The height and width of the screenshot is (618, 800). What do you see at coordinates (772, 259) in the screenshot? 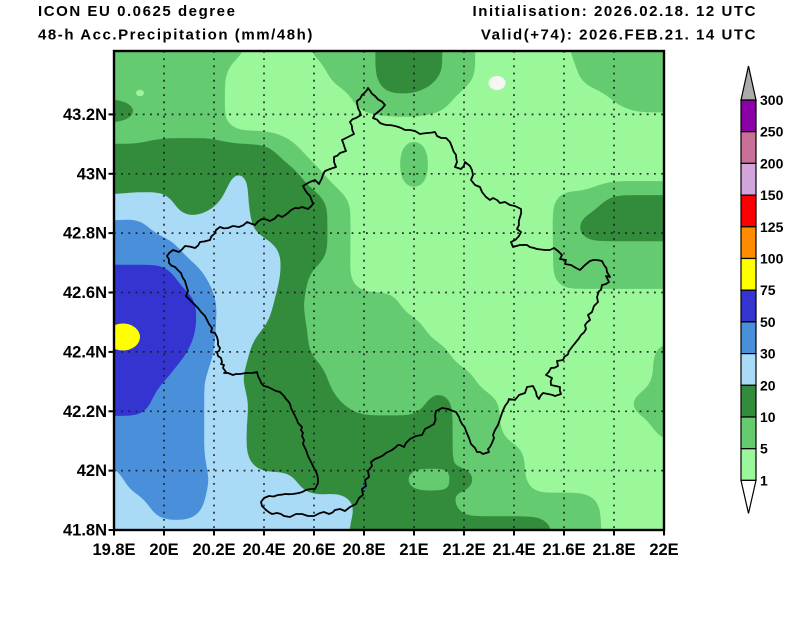
I see `svg-text: 100` at bounding box center [772, 259].